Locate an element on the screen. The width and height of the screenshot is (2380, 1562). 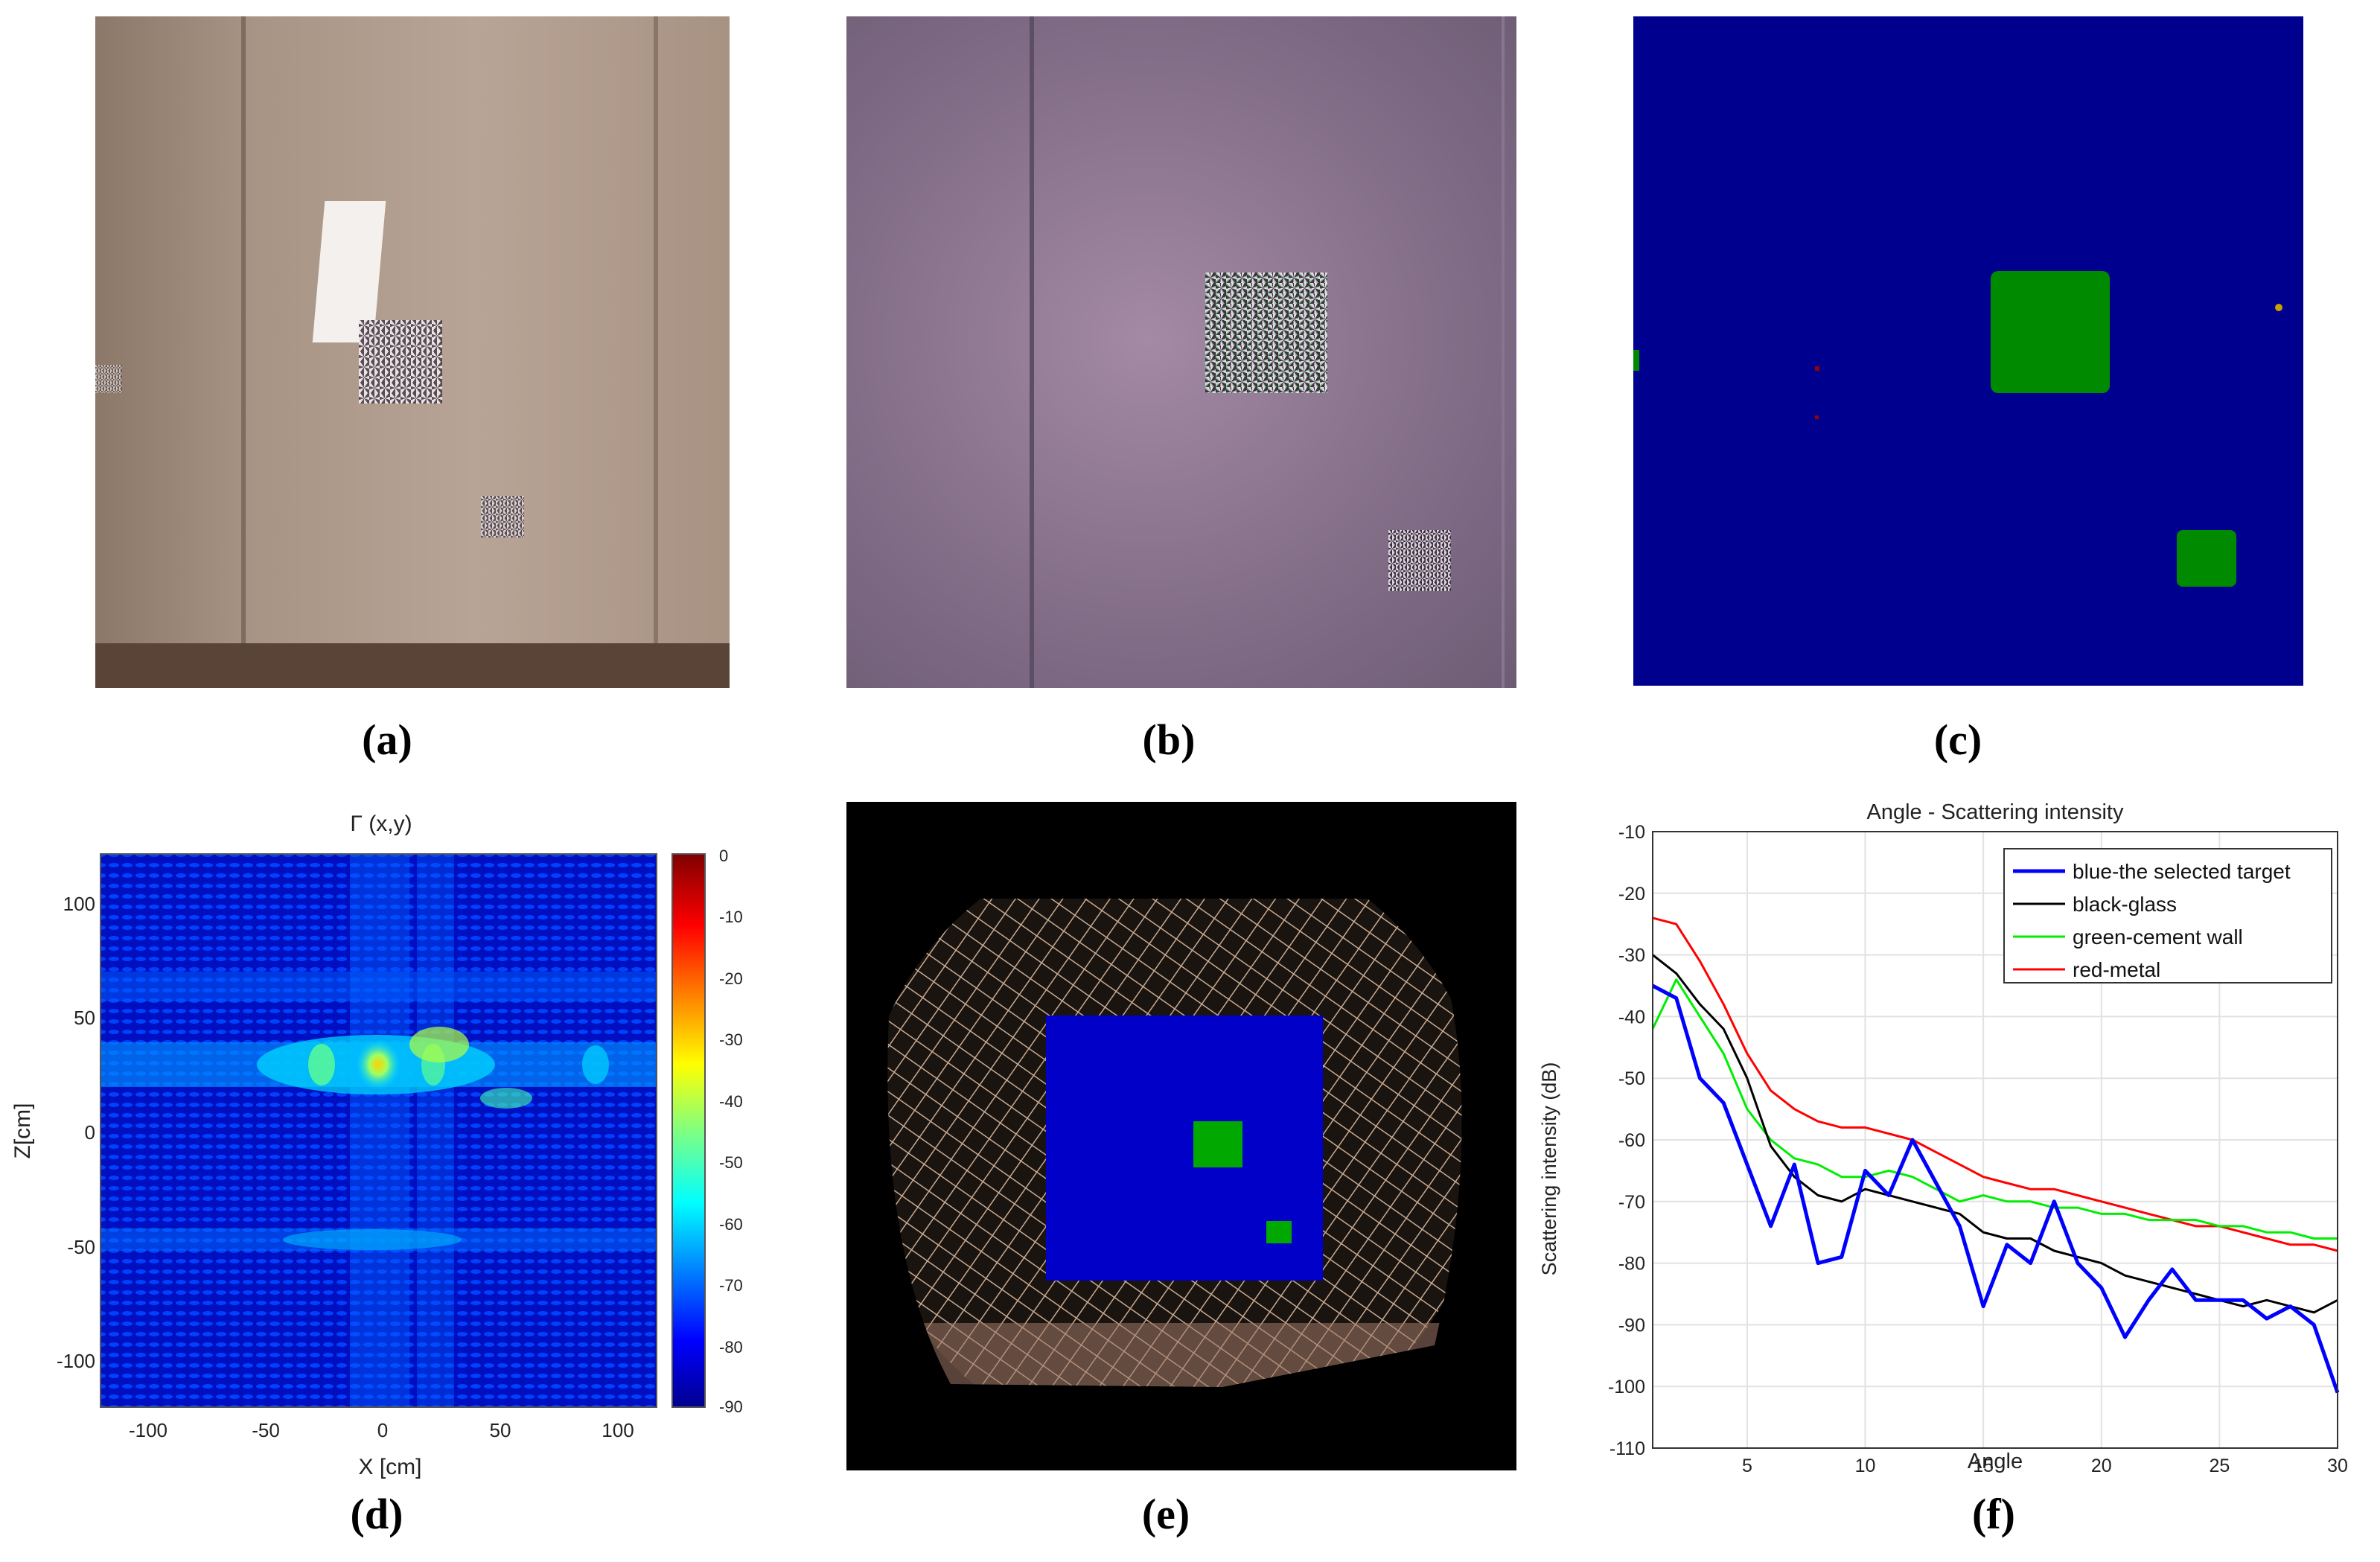
colorbar-tick-label: -80 is located at coordinates (731, 1347).